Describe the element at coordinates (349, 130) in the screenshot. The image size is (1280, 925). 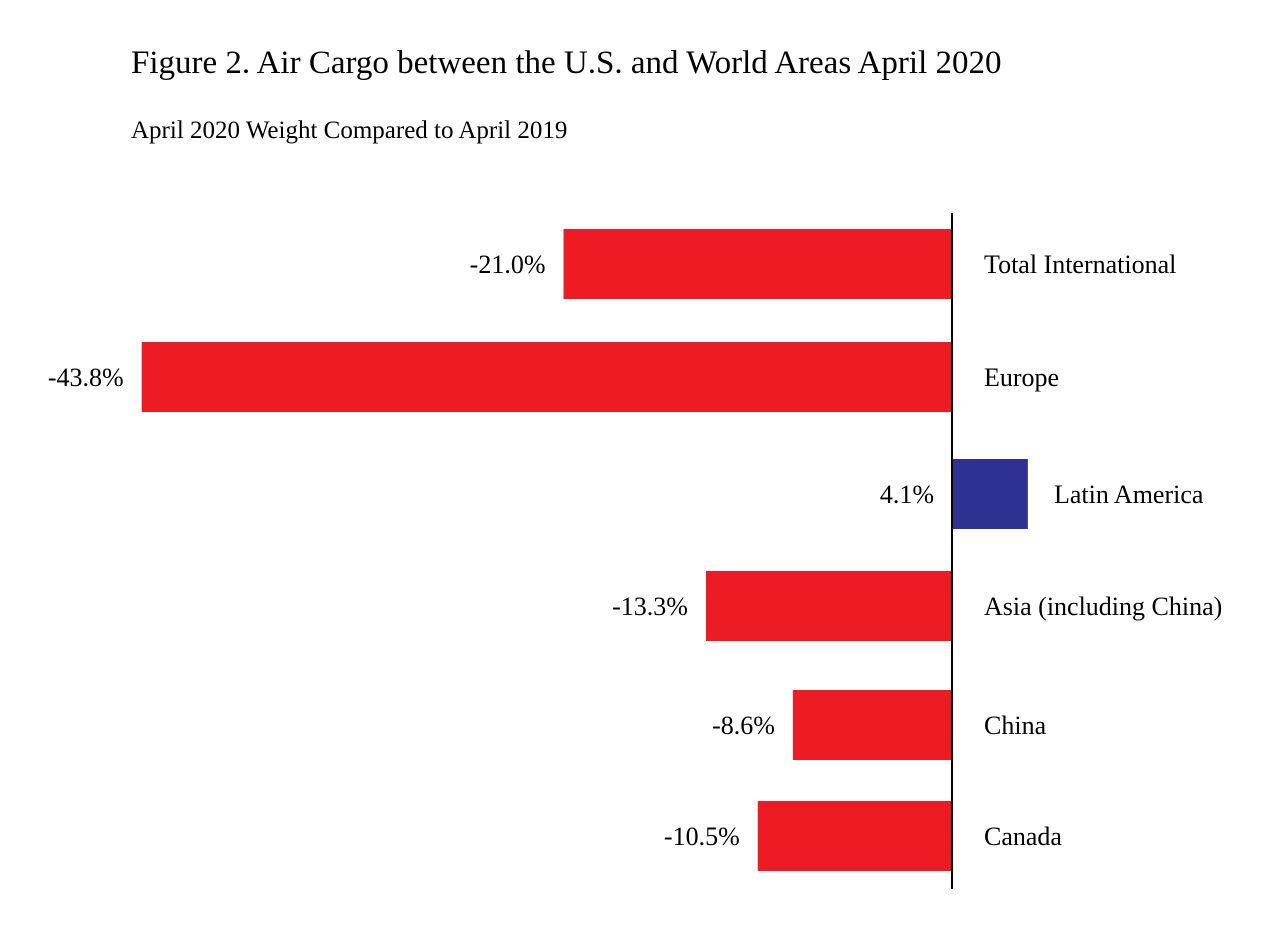
I see `chart-subtitle: April 2020 Weight Compared to April 2019` at that location.